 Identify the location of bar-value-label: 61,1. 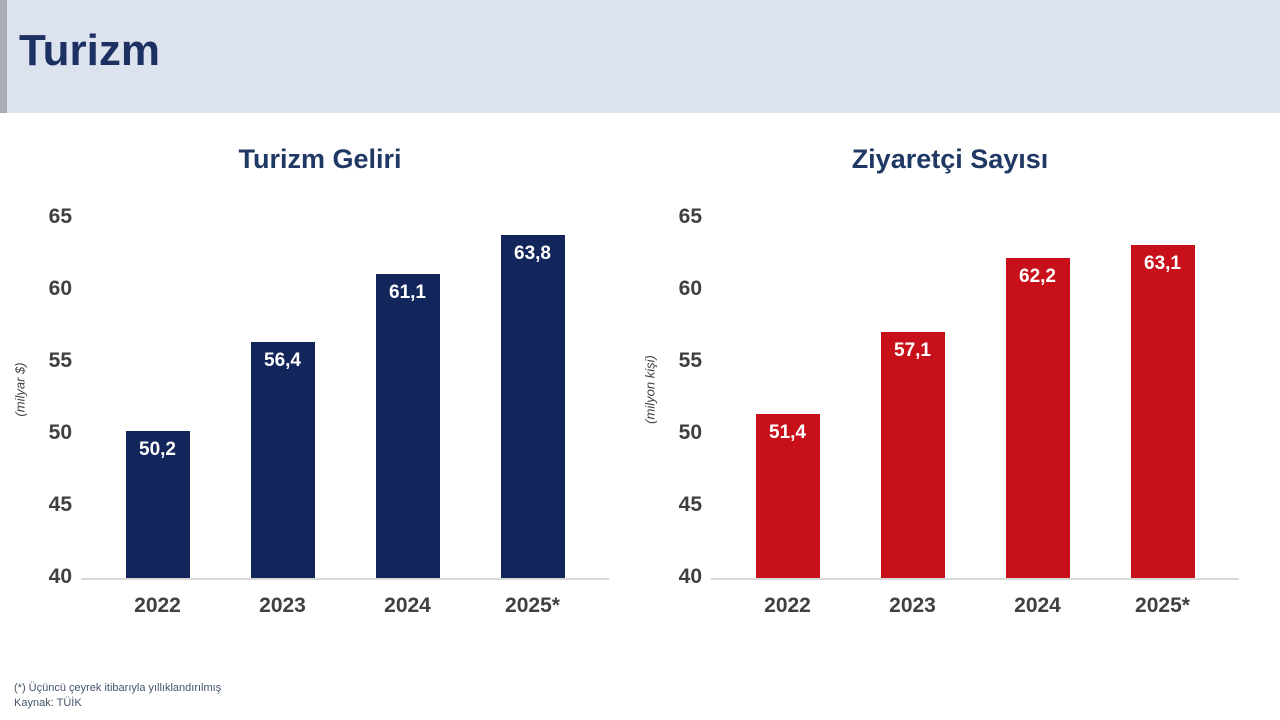
(407, 293).